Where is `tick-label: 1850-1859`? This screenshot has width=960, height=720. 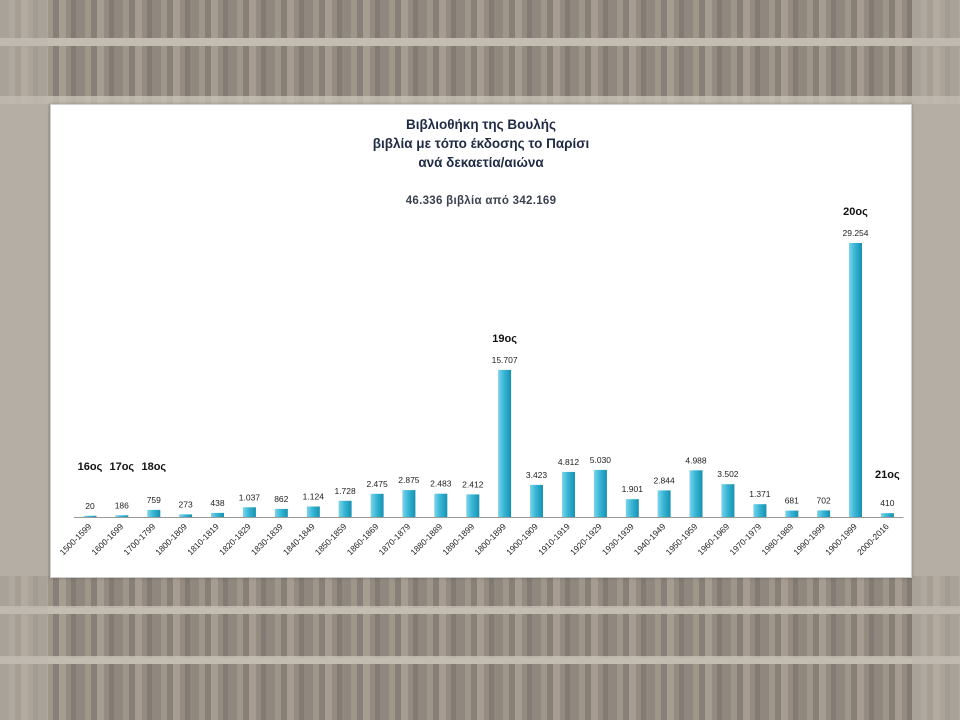 tick-label: 1850-1859 is located at coordinates (331, 539).